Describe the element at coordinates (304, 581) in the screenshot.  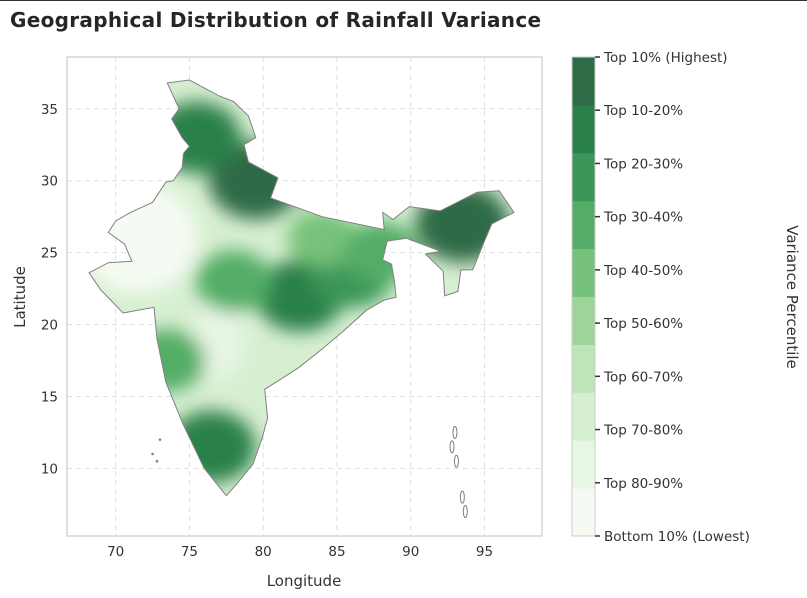
I see `x-axis-label: Longitude` at that location.